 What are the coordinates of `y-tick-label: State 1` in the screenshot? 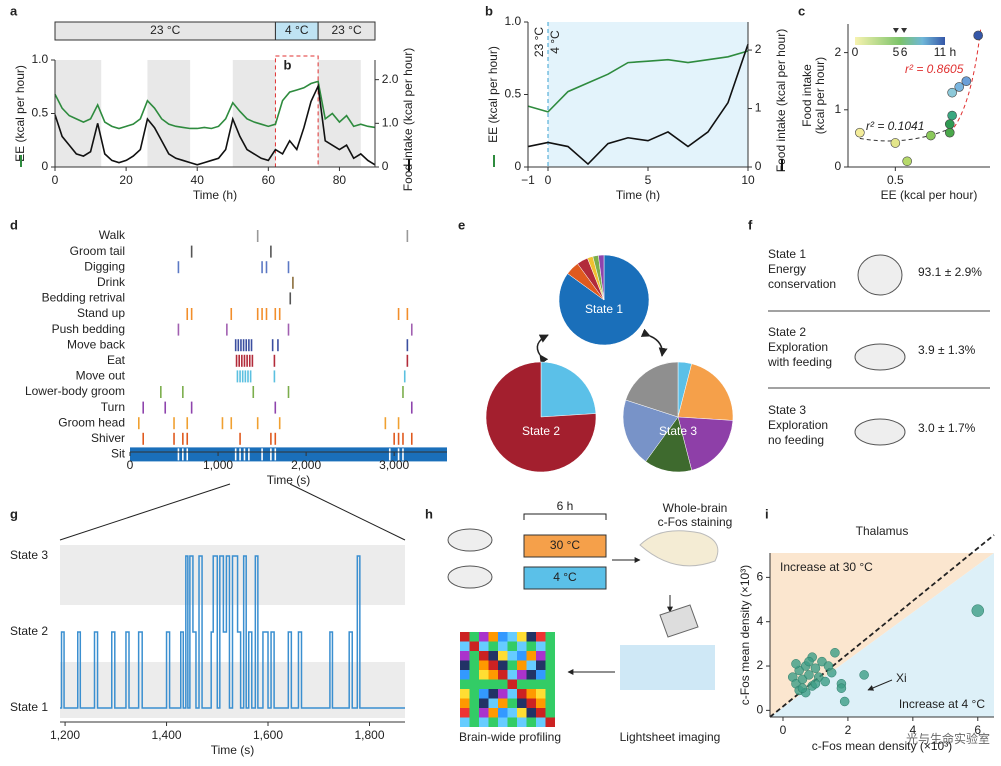 It's located at (29, 707).